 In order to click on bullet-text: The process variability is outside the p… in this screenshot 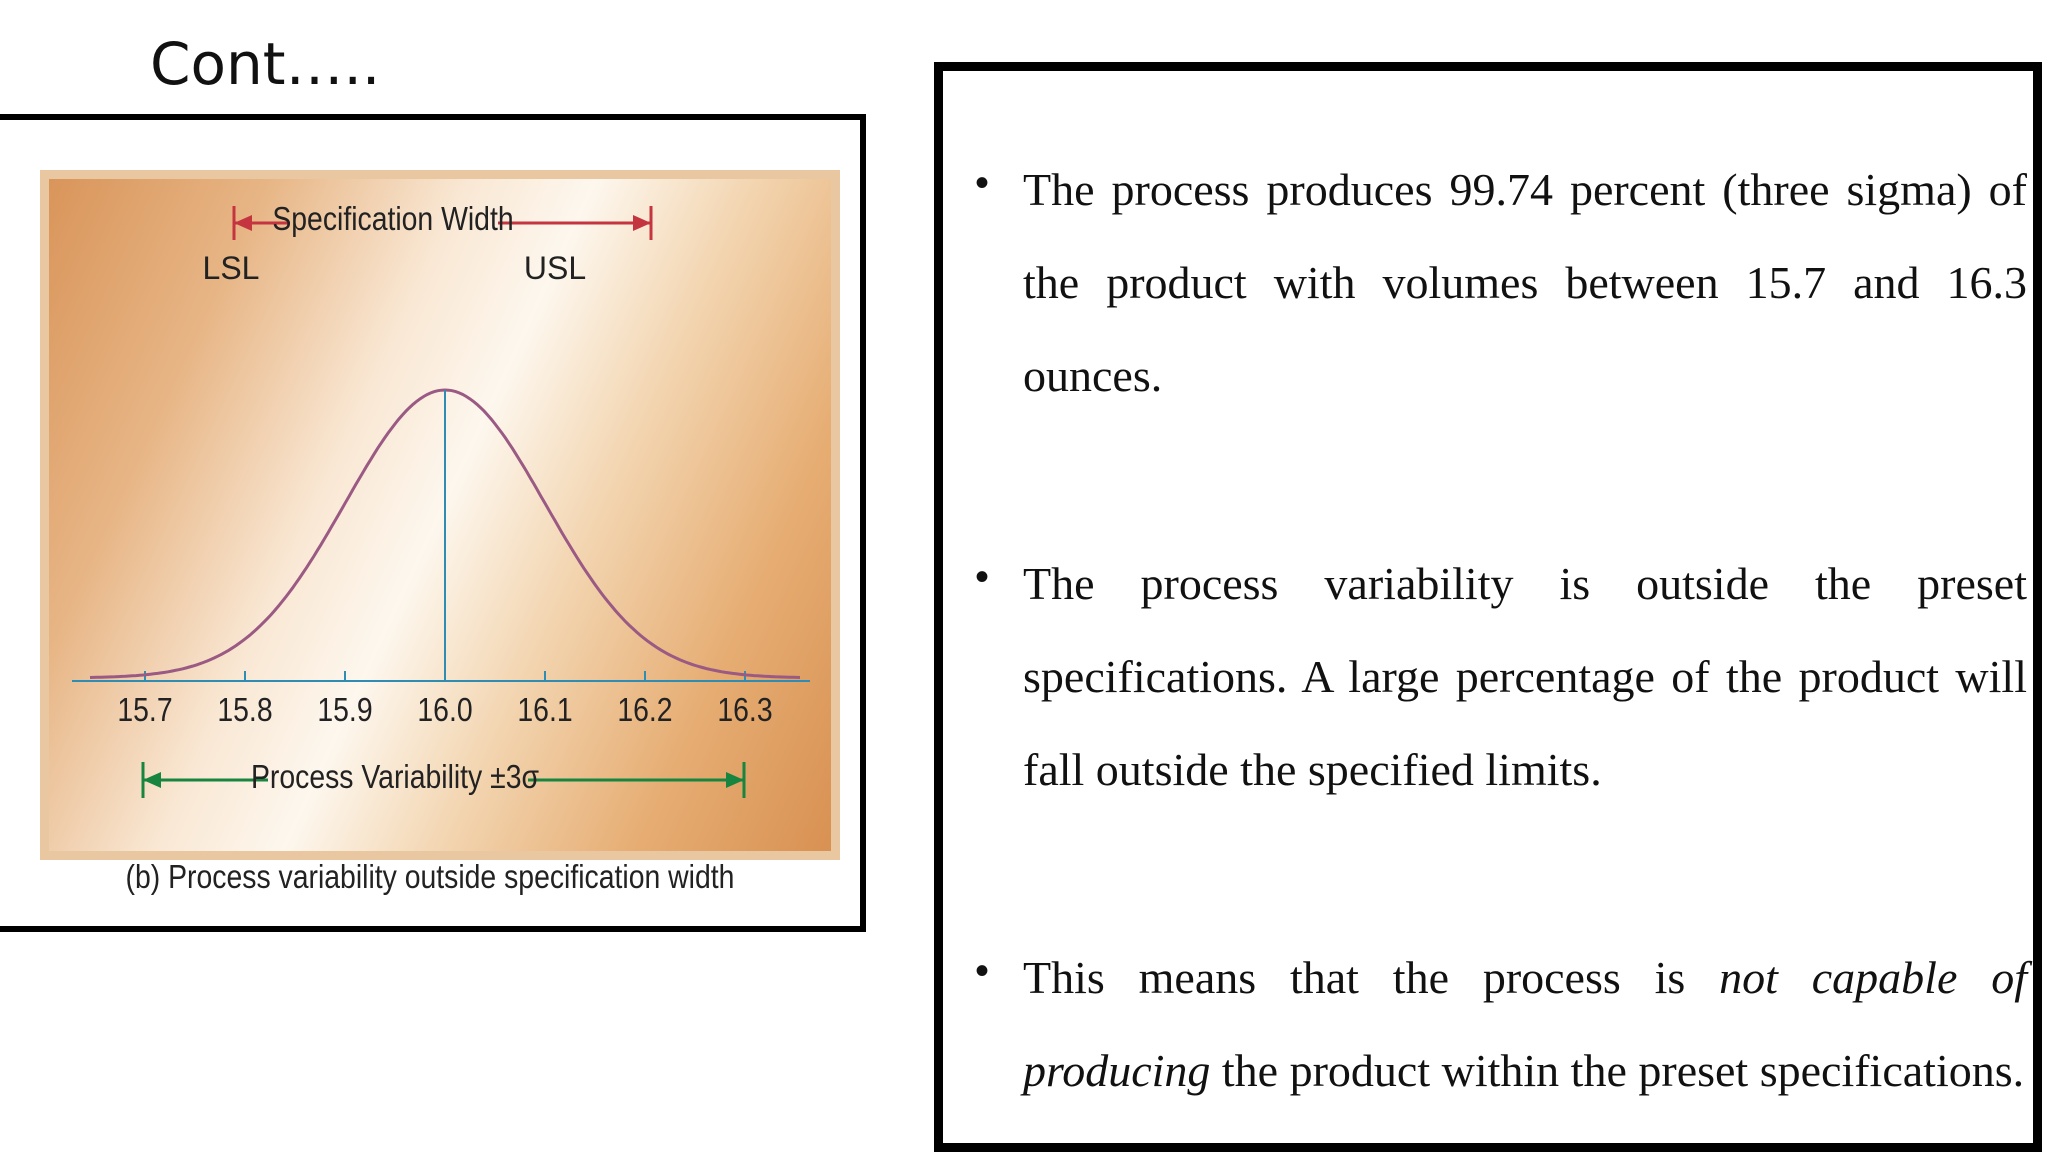, I will do `click(1525, 676)`.